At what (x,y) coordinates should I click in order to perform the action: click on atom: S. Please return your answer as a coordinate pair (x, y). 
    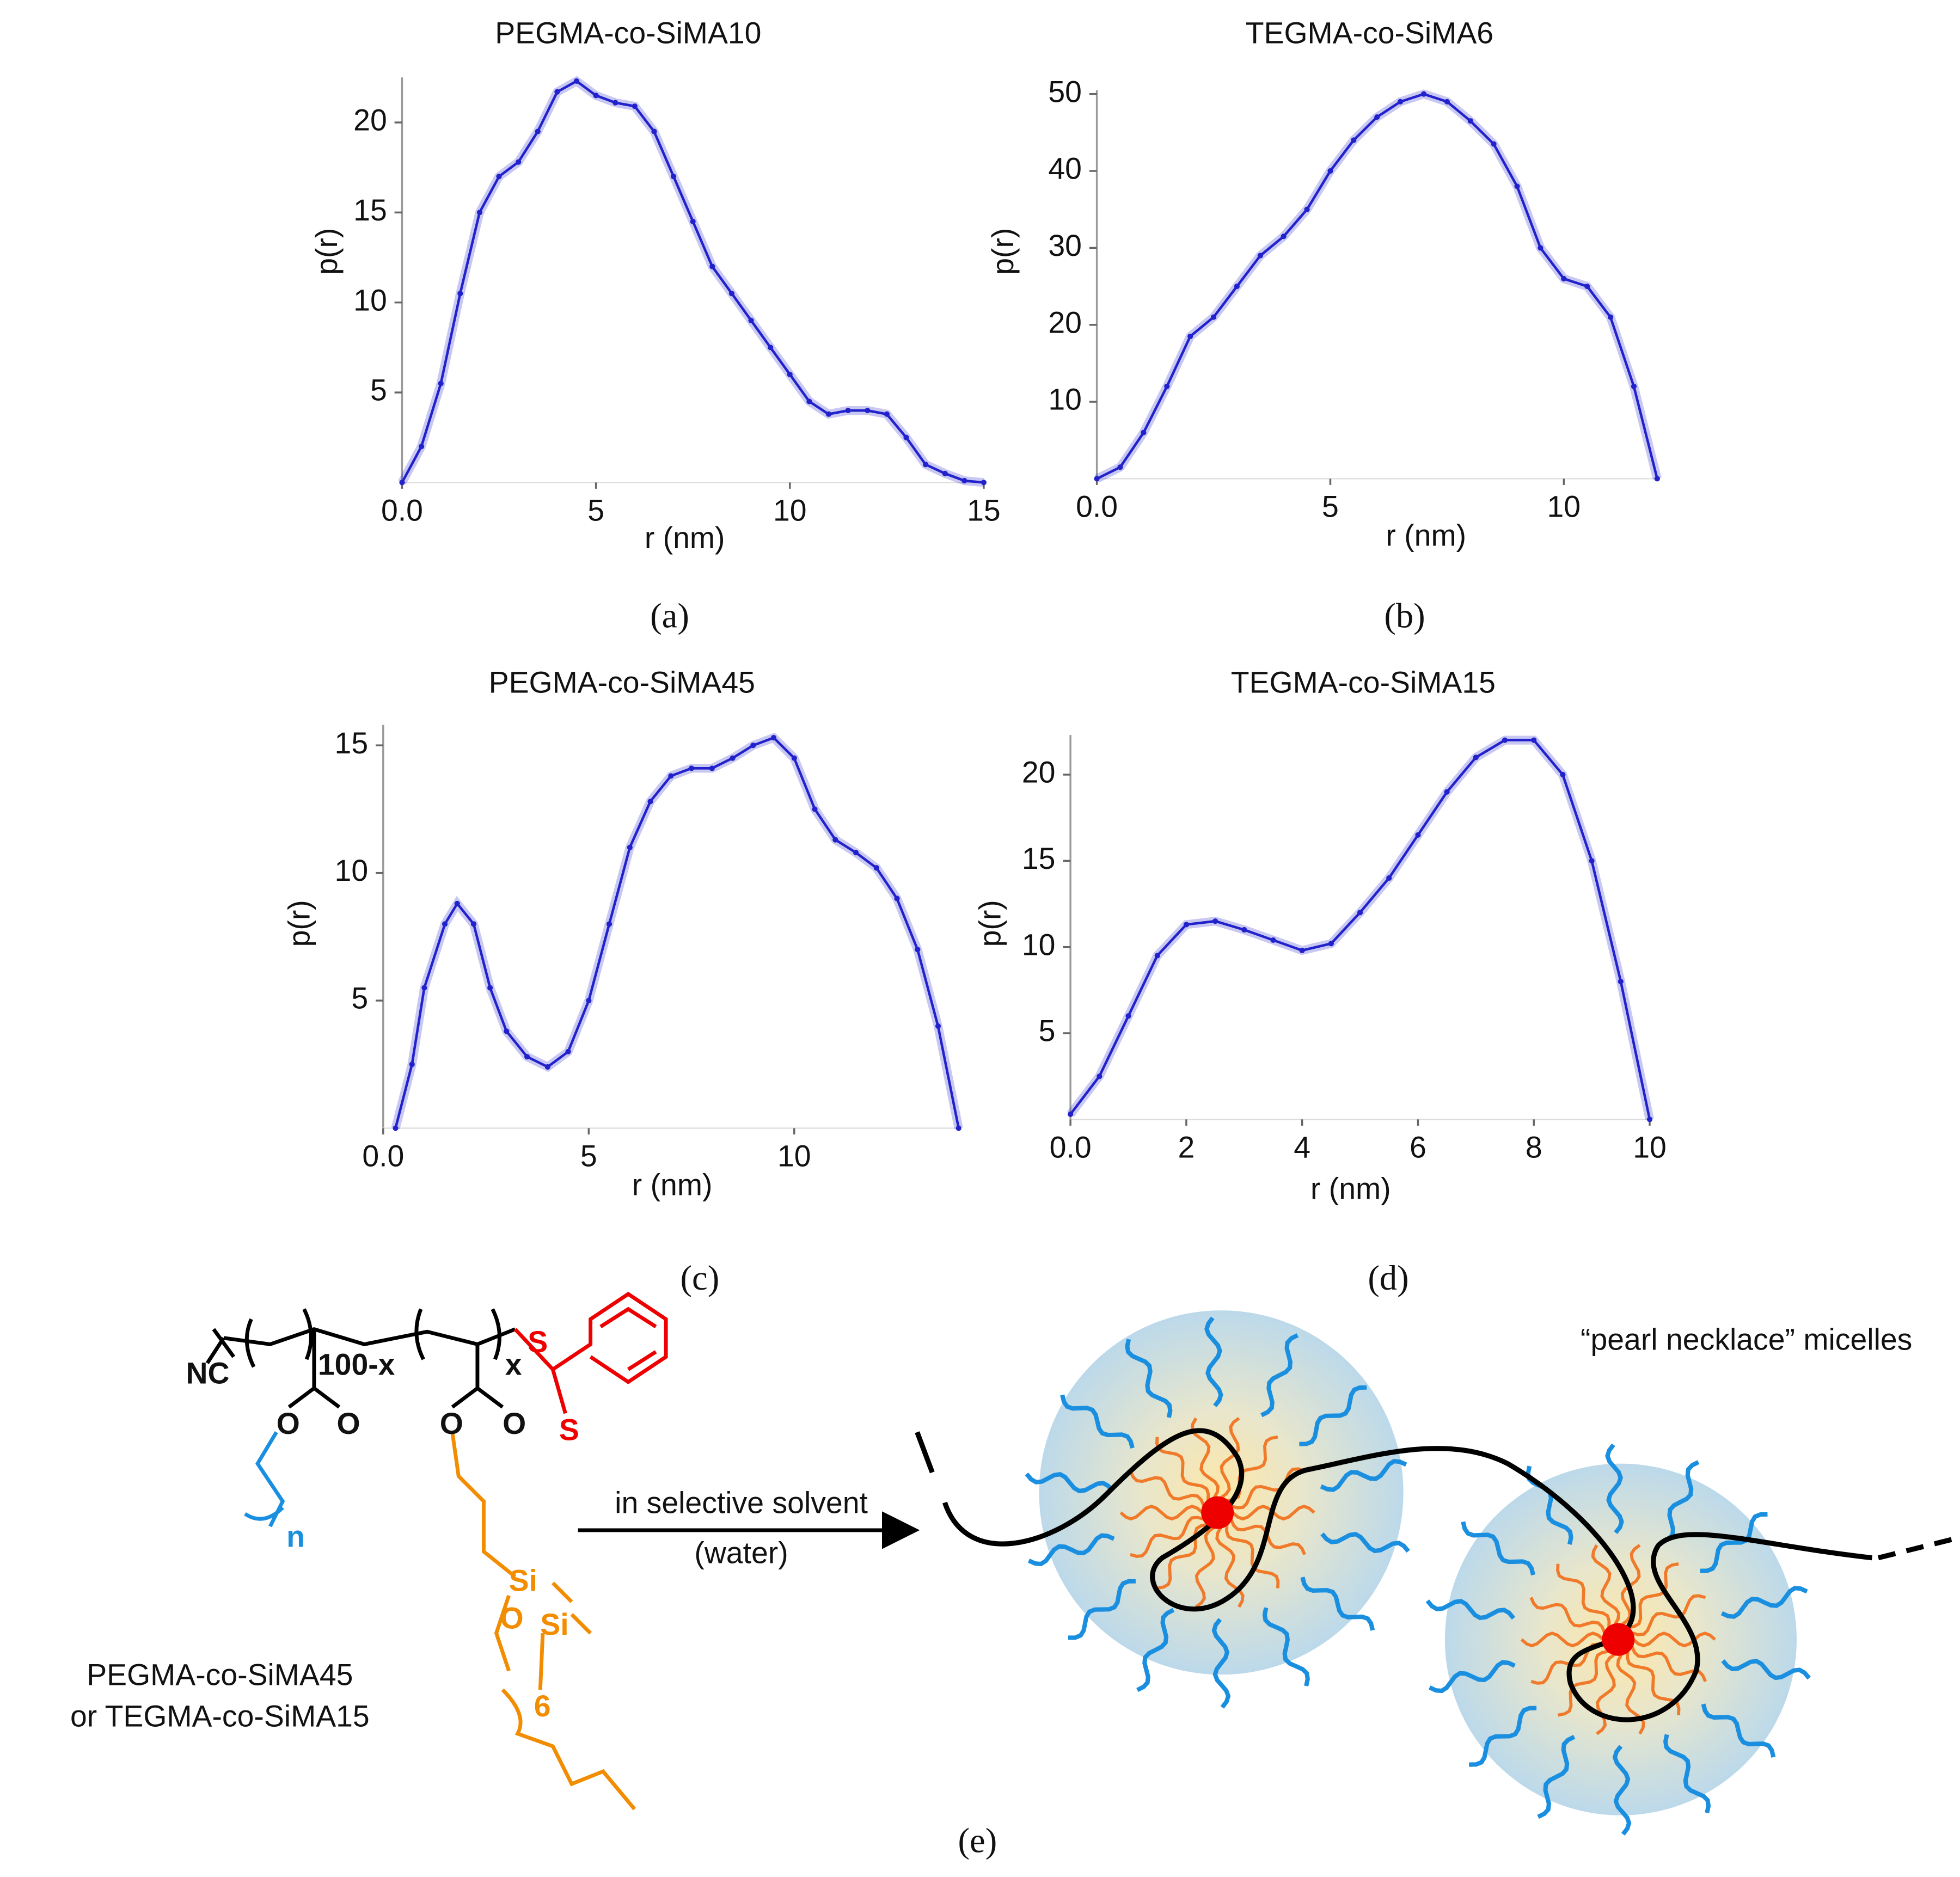
    Looking at the image, I should click on (569, 1430).